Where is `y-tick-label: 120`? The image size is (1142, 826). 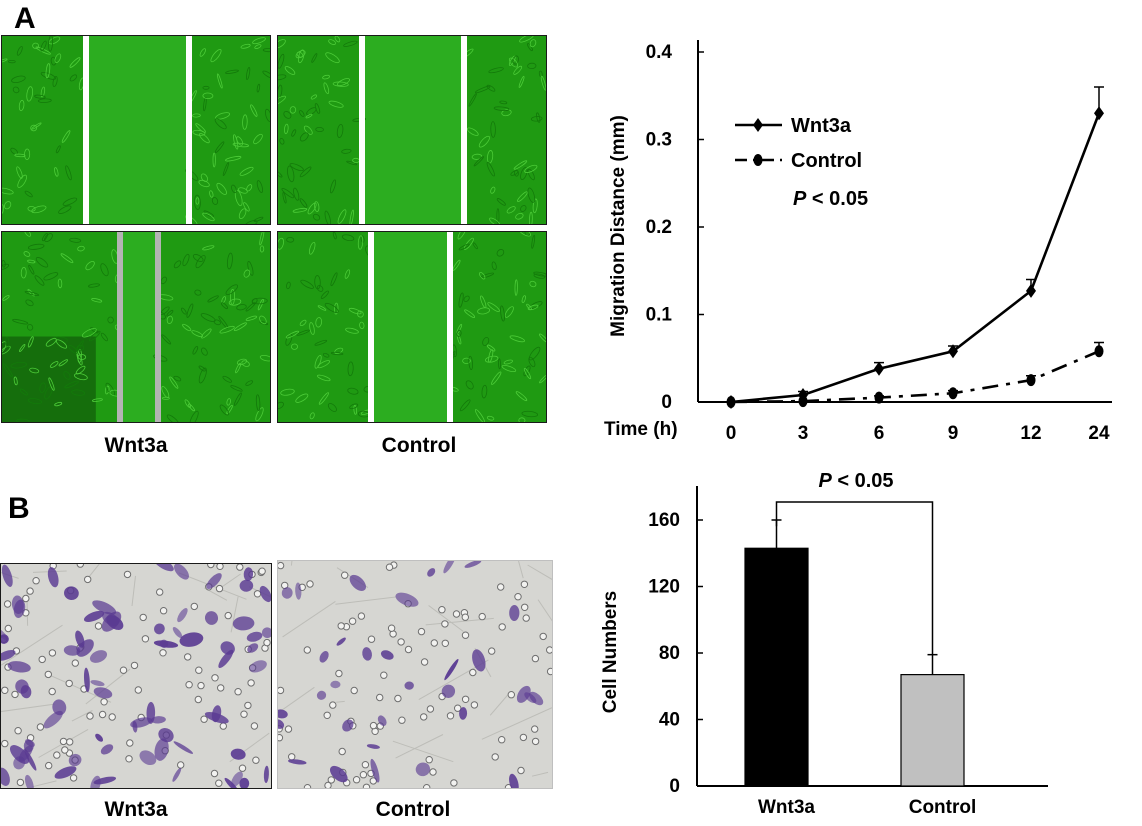 y-tick-label: 120 is located at coordinates (664, 587).